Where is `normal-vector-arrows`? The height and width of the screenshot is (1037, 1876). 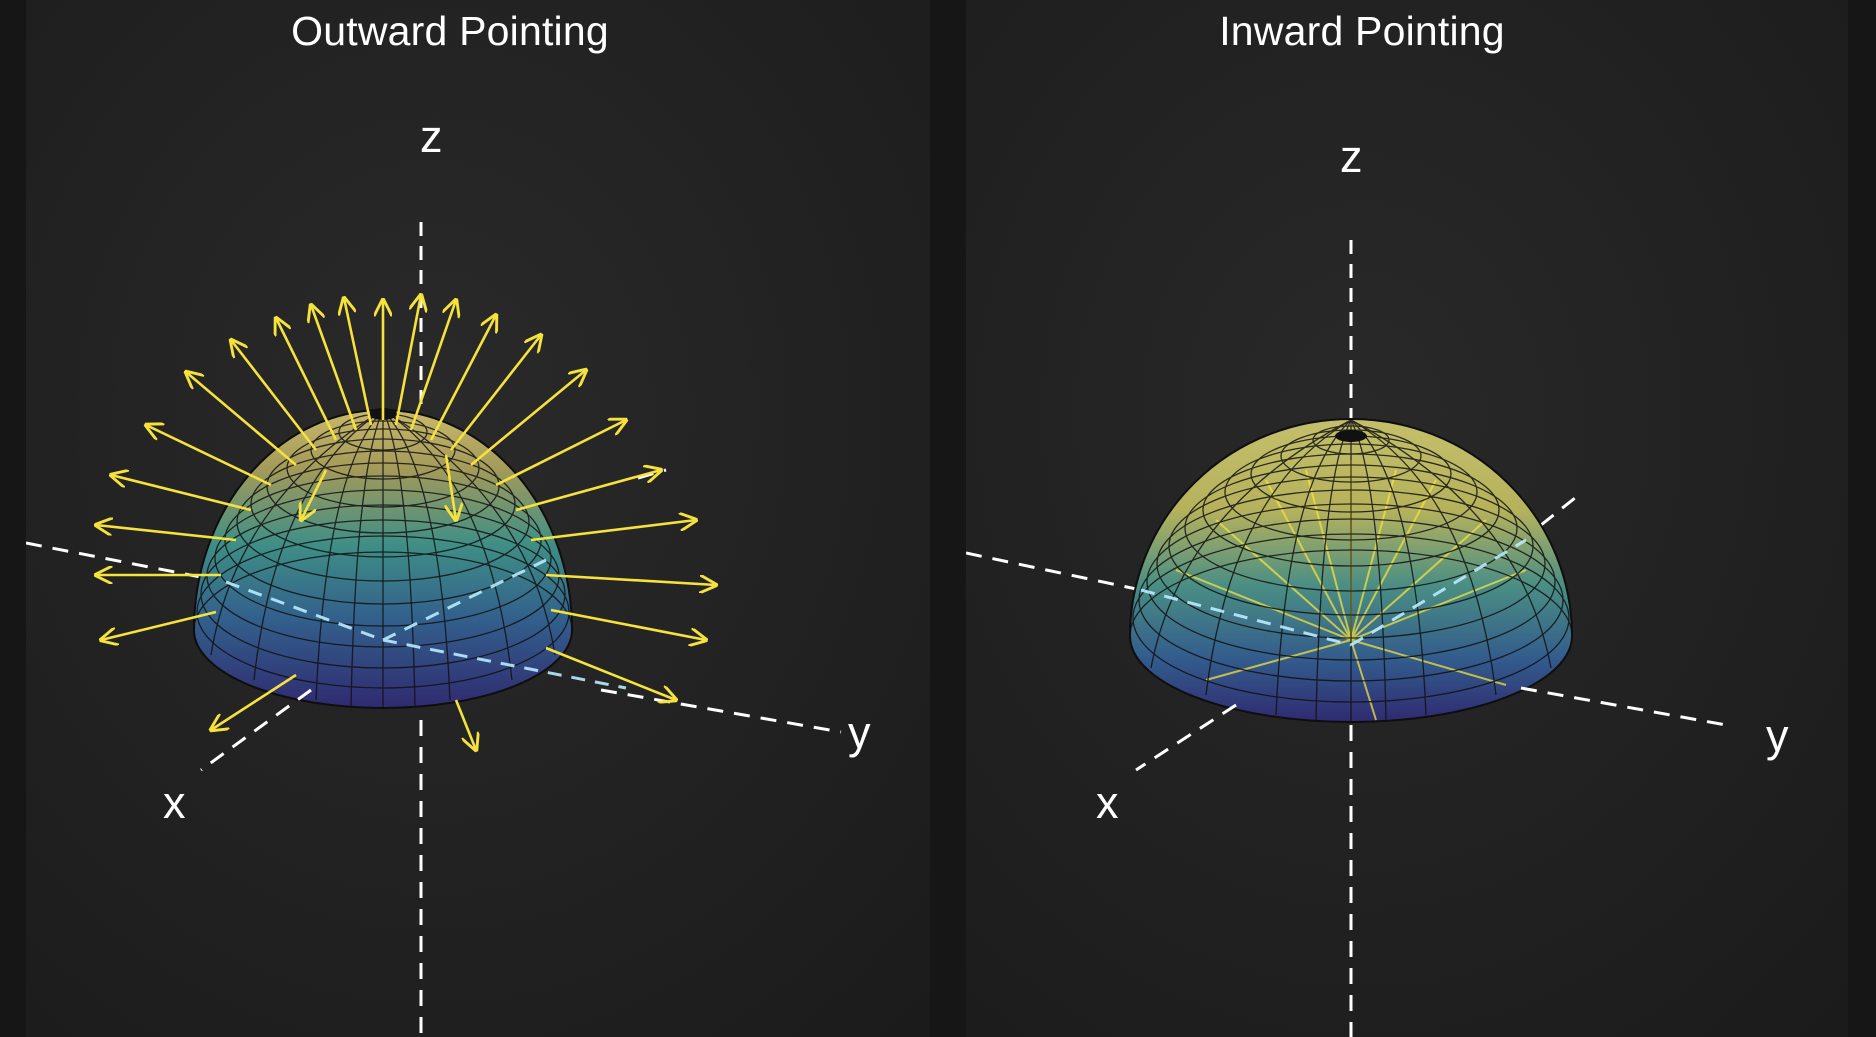 normal-vector-arrows is located at coordinates (406, 522).